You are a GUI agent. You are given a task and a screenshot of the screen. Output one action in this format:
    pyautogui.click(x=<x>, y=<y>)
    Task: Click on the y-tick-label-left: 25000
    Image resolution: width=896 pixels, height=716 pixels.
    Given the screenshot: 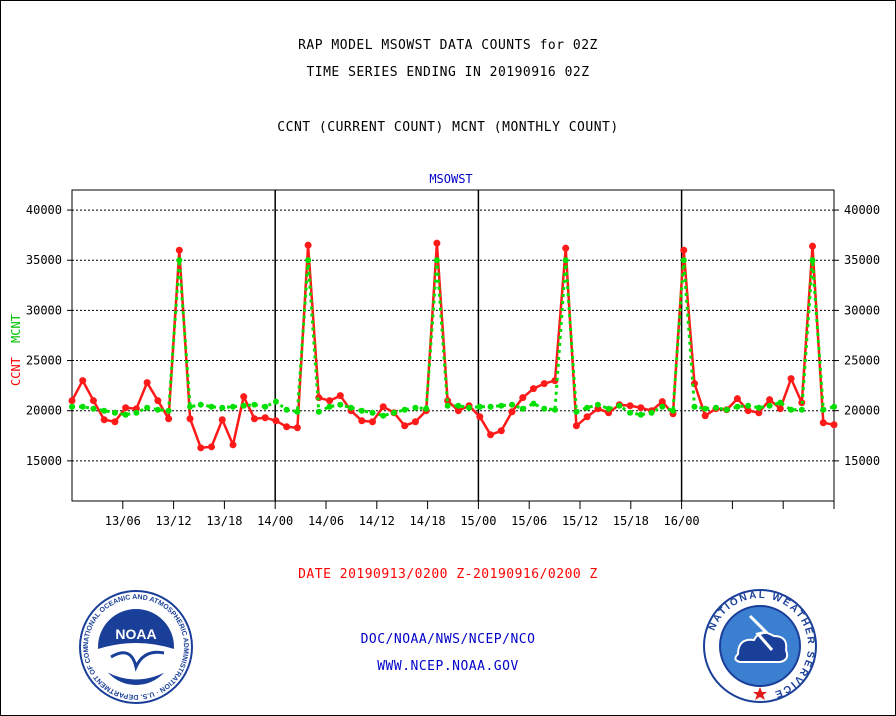 What is the action you would take?
    pyautogui.click(x=44, y=361)
    